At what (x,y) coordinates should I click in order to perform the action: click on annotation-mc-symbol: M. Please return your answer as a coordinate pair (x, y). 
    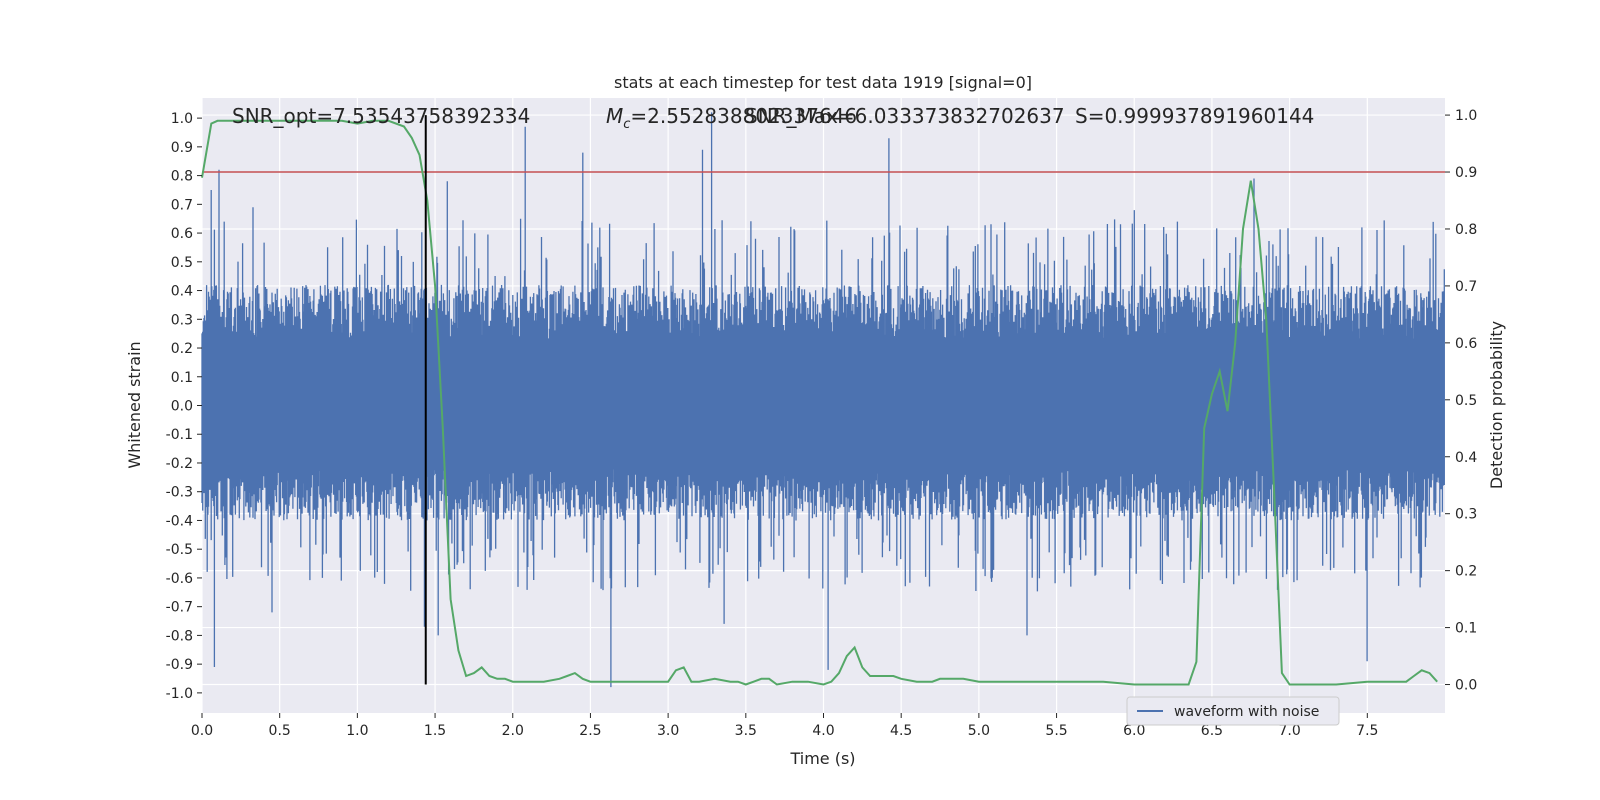
    Looking at the image, I should click on (614, 116).